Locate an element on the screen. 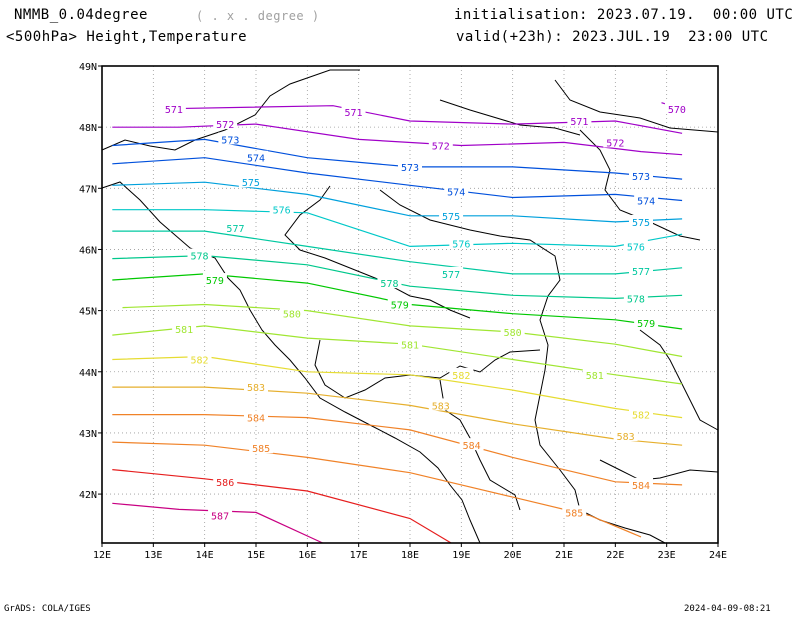  x-tick-label: 20E is located at coordinates (513, 555).